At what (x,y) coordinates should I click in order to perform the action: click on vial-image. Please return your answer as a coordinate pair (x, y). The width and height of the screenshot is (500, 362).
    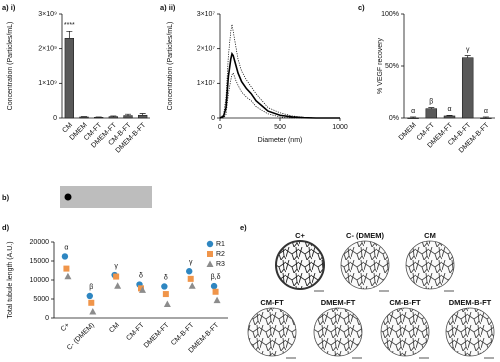
    Looking at the image, I should click on (106, 197).